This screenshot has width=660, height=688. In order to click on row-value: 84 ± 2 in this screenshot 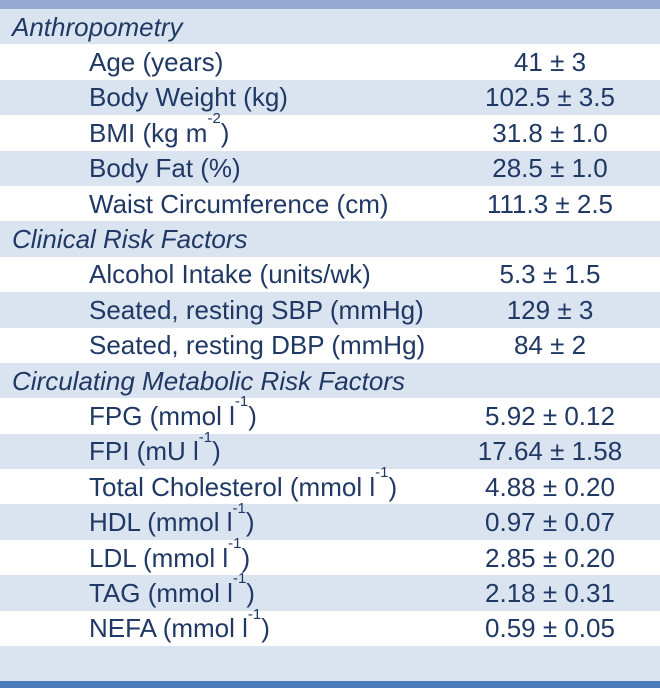, I will do `click(550, 345)`.